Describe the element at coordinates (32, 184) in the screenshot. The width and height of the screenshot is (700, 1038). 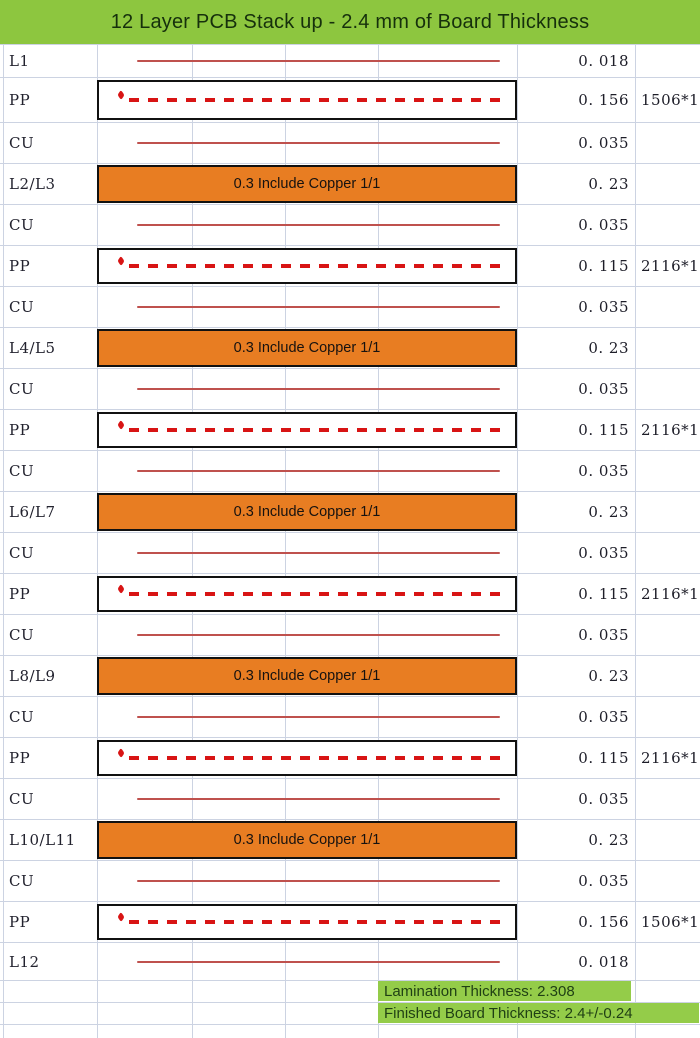
I see `layer-label: L2/L3` at that location.